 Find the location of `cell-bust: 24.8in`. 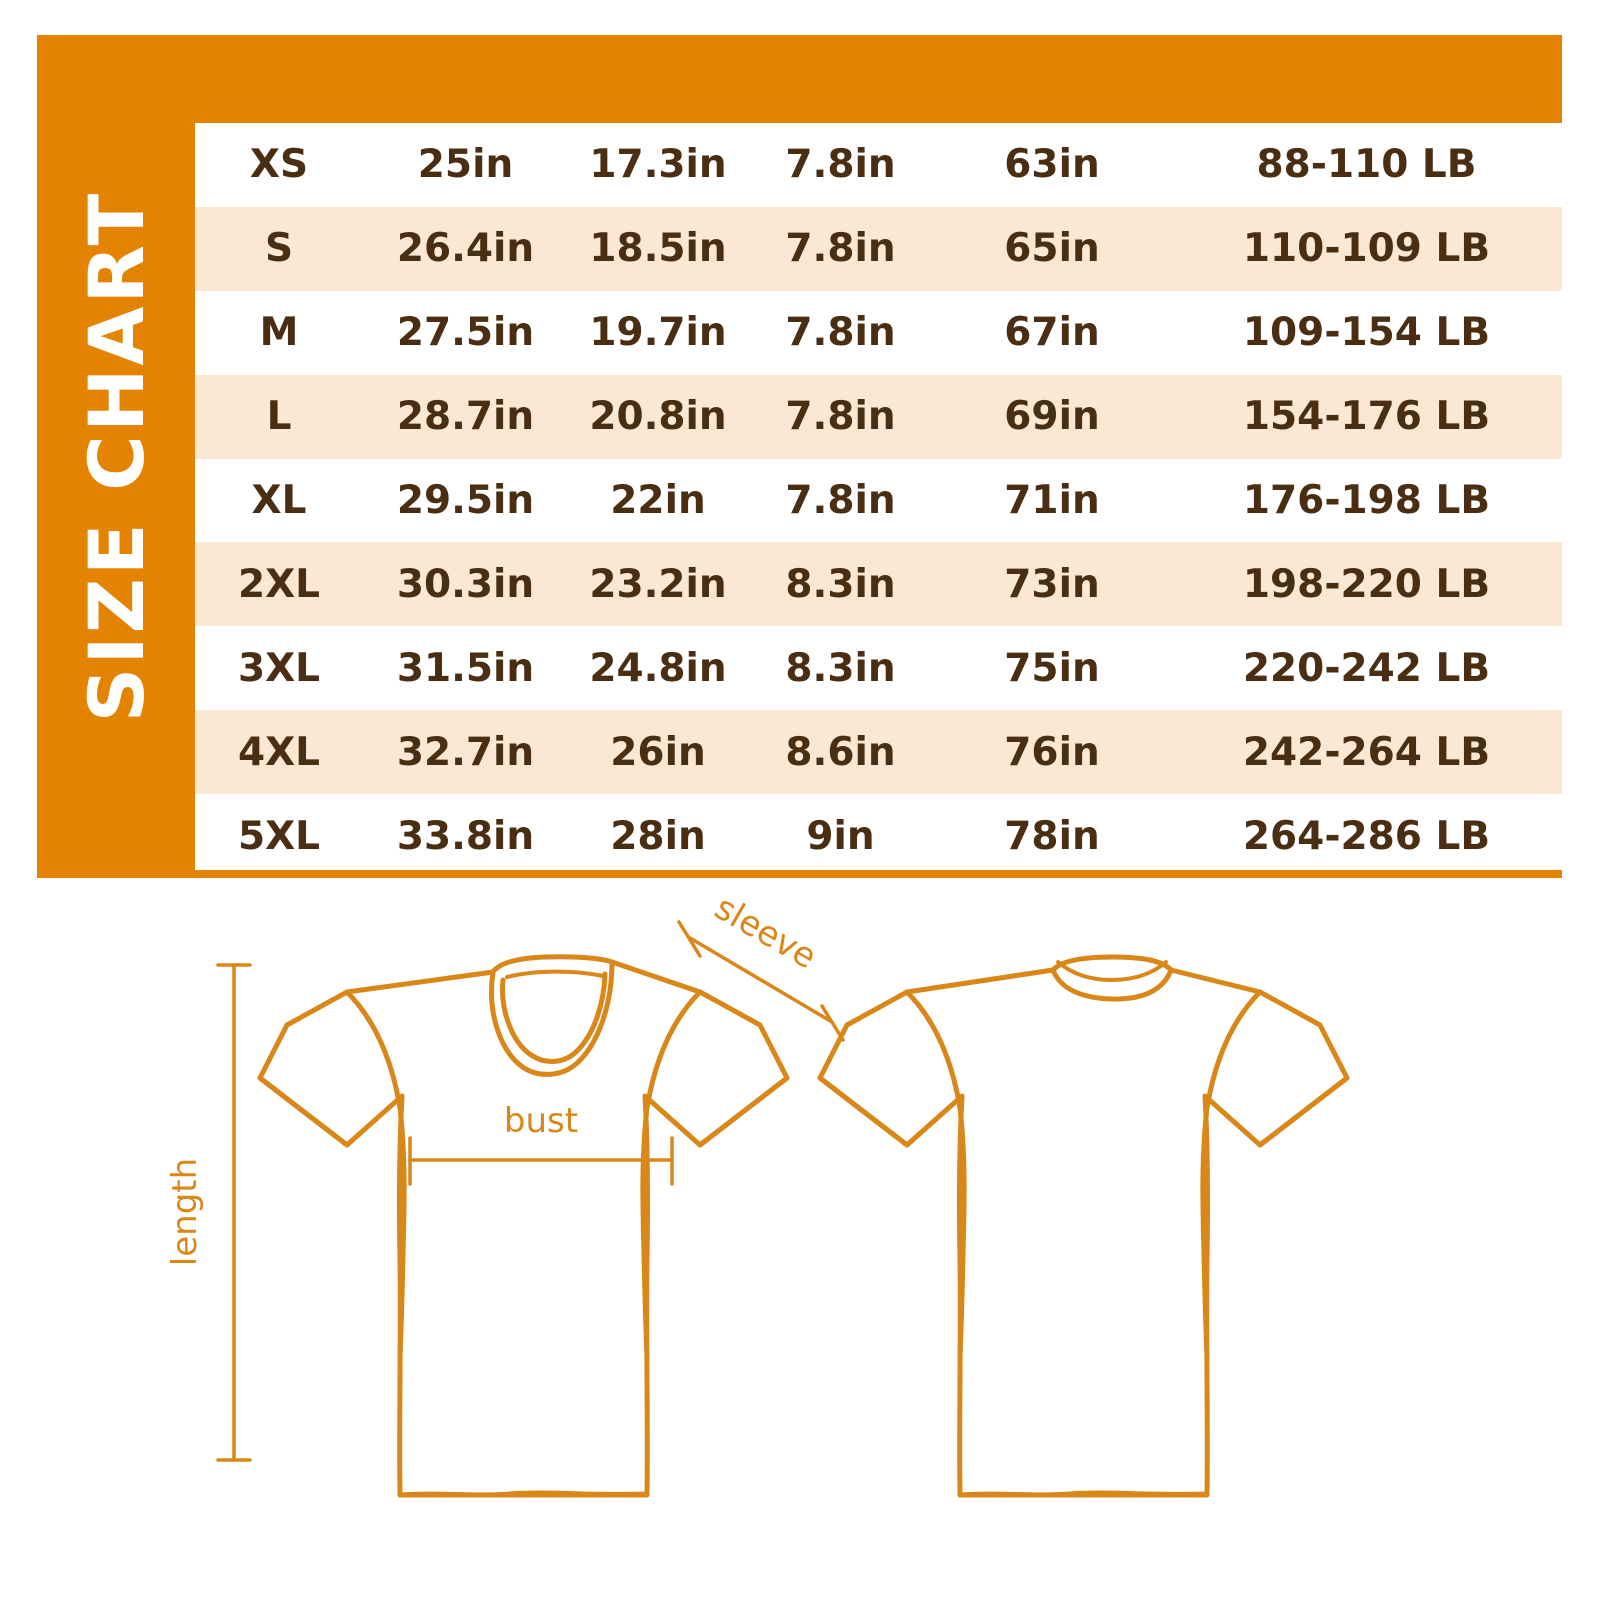

cell-bust: 24.8in is located at coordinates (658, 668).